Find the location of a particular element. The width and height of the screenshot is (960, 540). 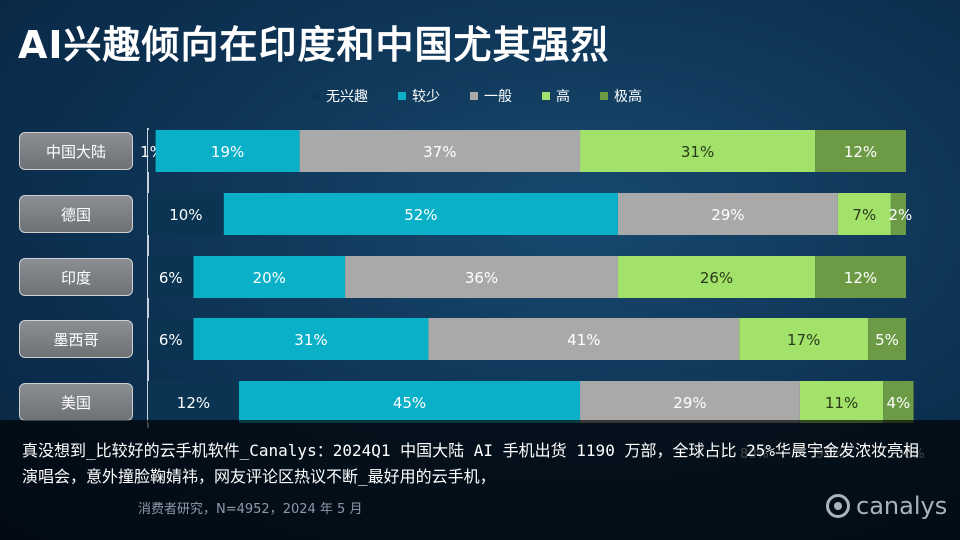

data-label: 7% is located at coordinates (864, 215).